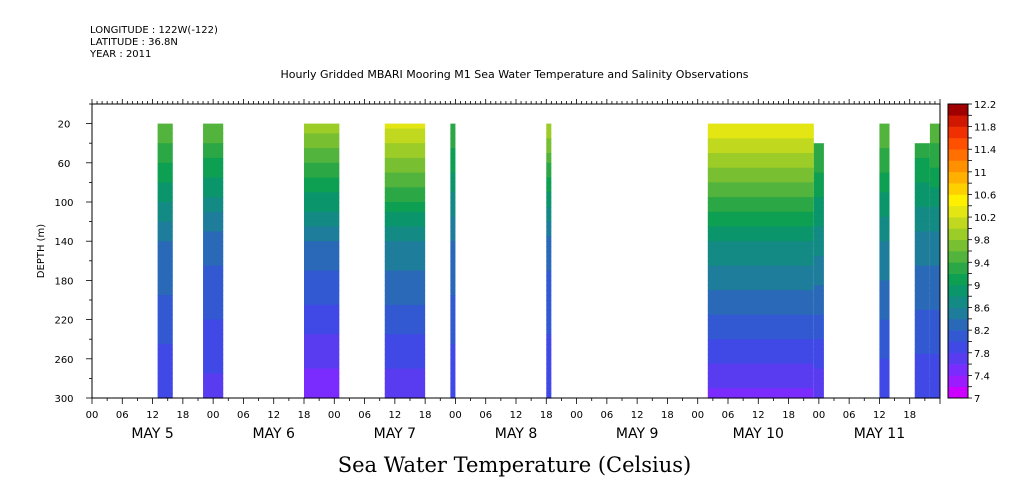 This screenshot has height=504, width=1009. Describe the element at coordinates (516, 434) in the screenshot. I see `day-label: MAY 8` at that location.